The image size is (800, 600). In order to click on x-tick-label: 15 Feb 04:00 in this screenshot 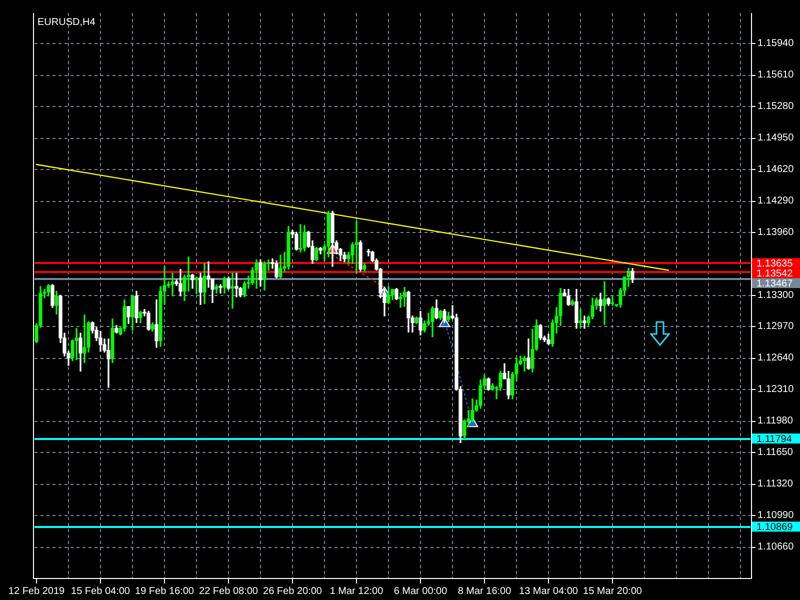, I will do `click(100, 591)`.